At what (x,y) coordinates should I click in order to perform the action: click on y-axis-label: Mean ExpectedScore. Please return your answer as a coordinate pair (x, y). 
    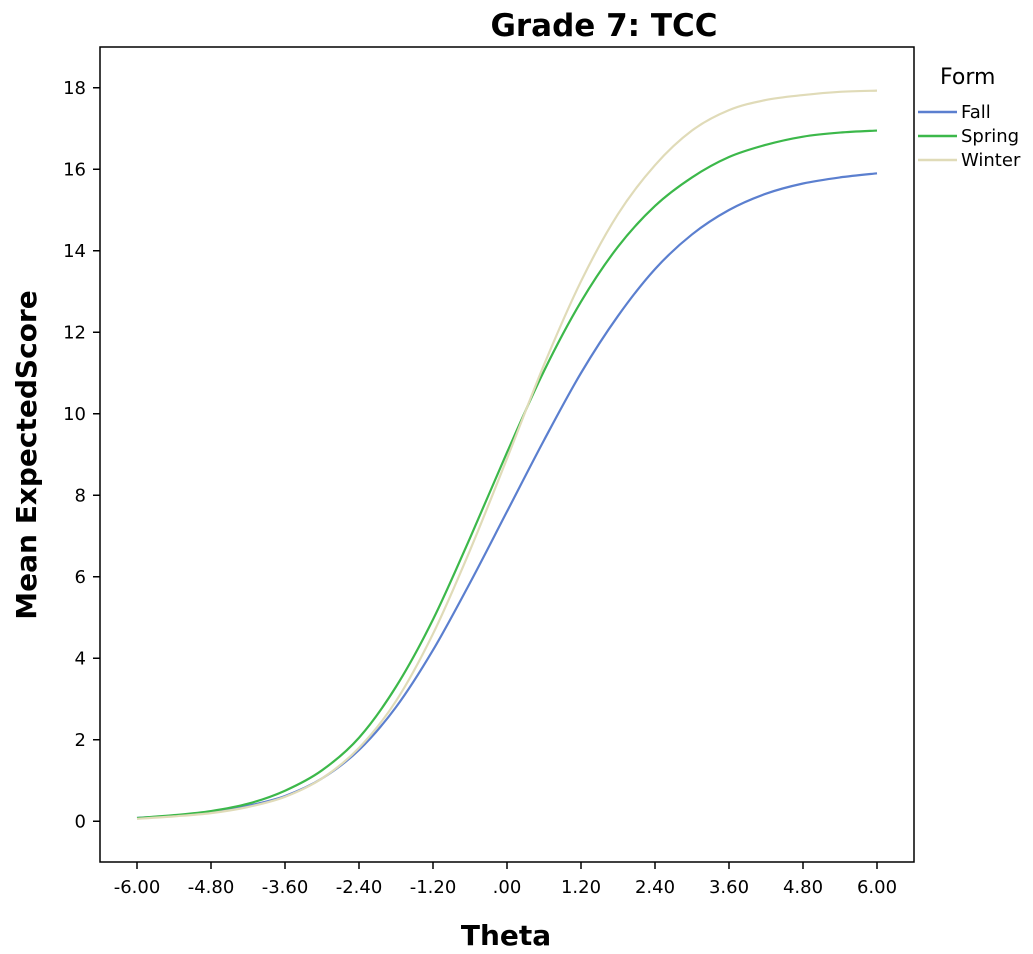
    Looking at the image, I should click on (26, 454).